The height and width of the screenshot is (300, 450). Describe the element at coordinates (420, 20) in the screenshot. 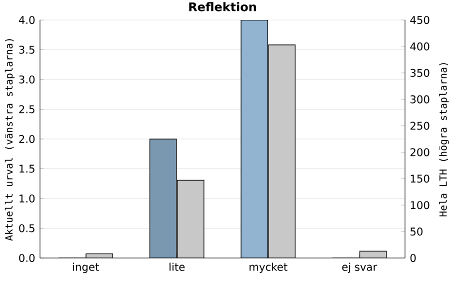

I see `y2-tick-label: 450` at that location.